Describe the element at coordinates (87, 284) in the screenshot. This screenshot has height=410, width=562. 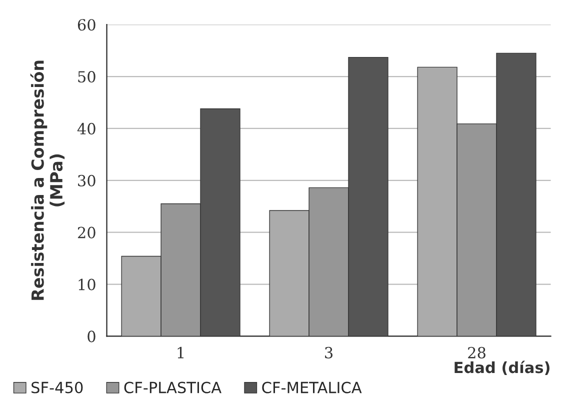
I see `y-tick-label: 10` at that location.